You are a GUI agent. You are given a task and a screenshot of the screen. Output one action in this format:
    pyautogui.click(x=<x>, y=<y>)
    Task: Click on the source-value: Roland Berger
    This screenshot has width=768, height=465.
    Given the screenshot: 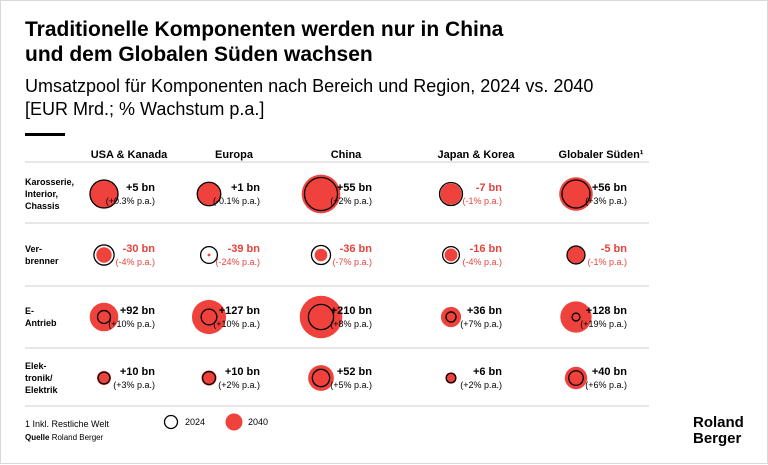 What is the action you would take?
    pyautogui.click(x=77, y=437)
    